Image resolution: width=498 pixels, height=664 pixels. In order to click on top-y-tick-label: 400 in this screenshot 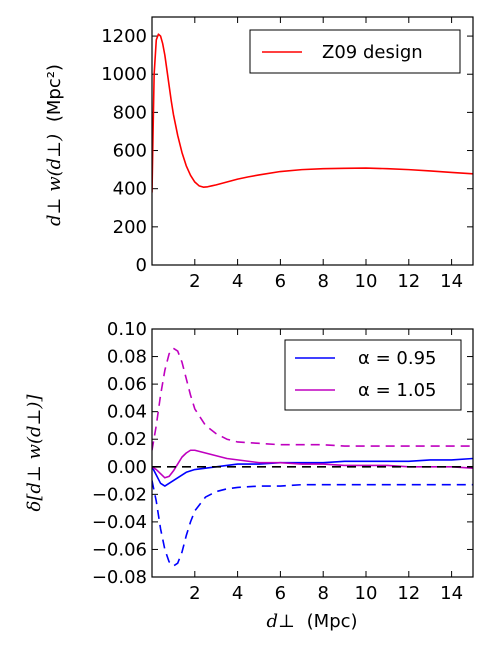, I will do `click(130, 189)`.